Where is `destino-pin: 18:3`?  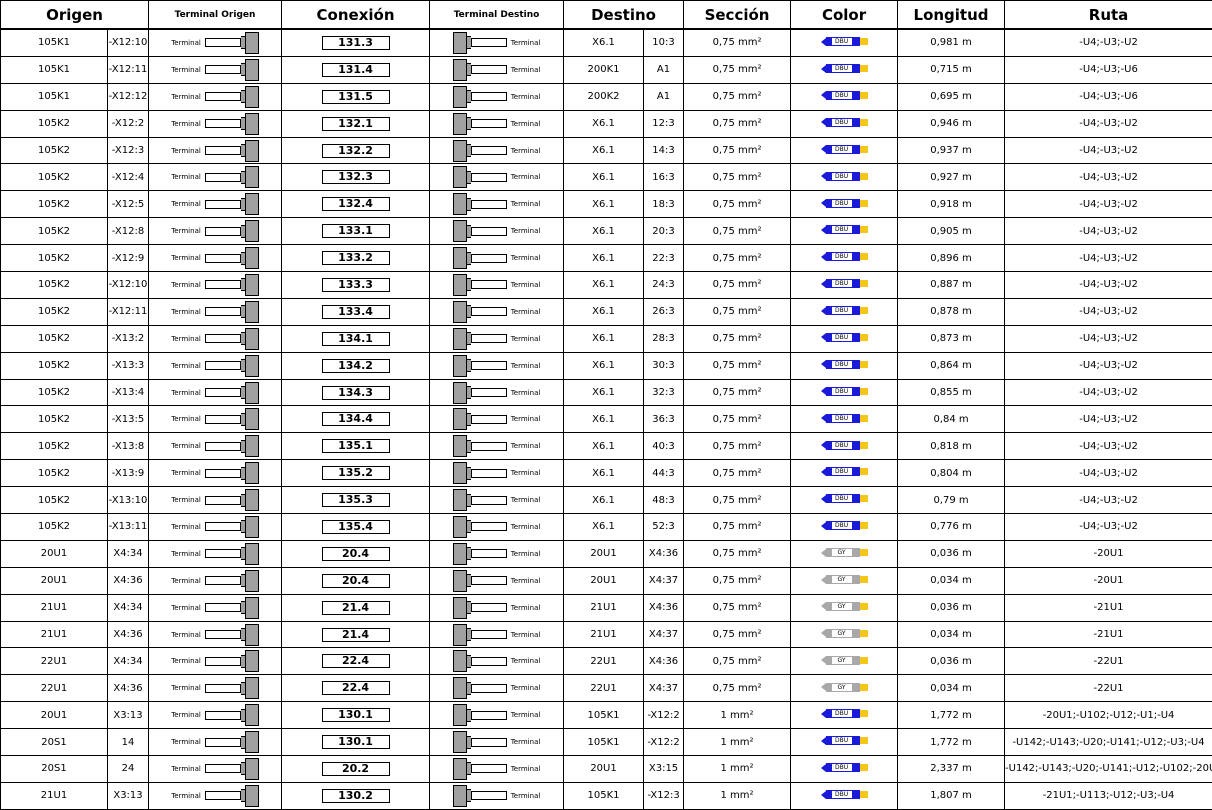 destino-pin: 18:3 is located at coordinates (664, 204).